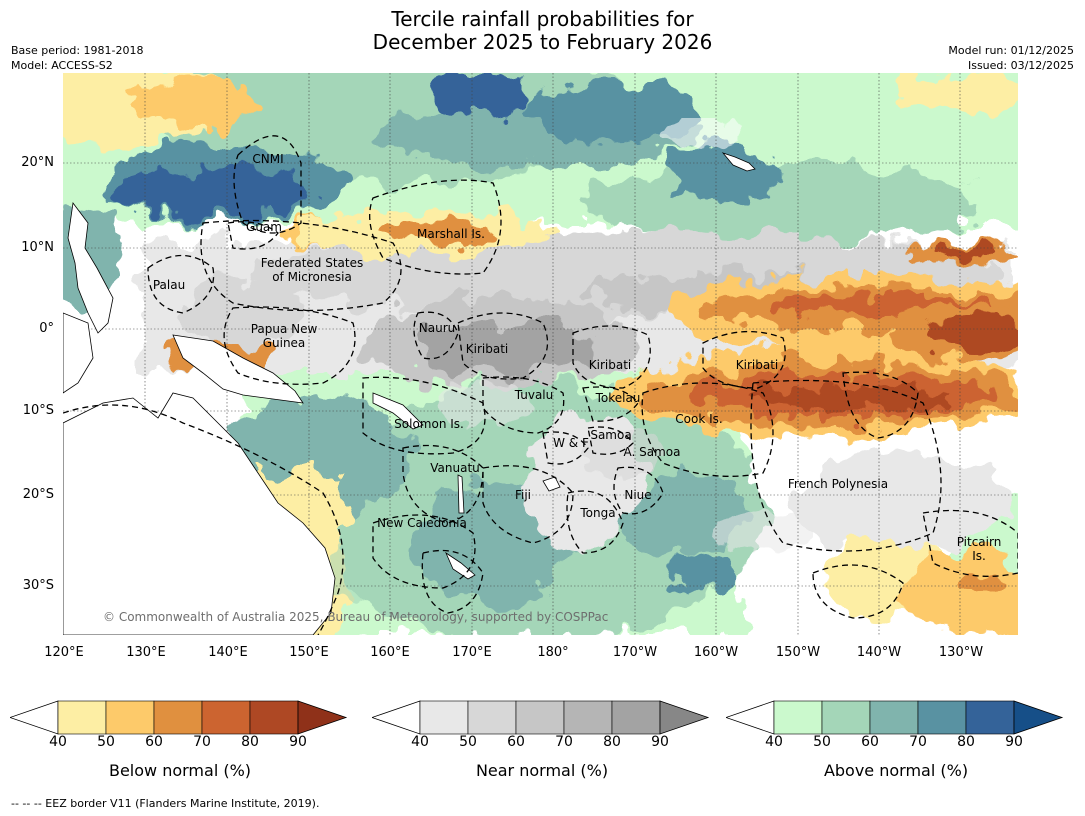  I want to click on eez-tonga, so click(595, 522).